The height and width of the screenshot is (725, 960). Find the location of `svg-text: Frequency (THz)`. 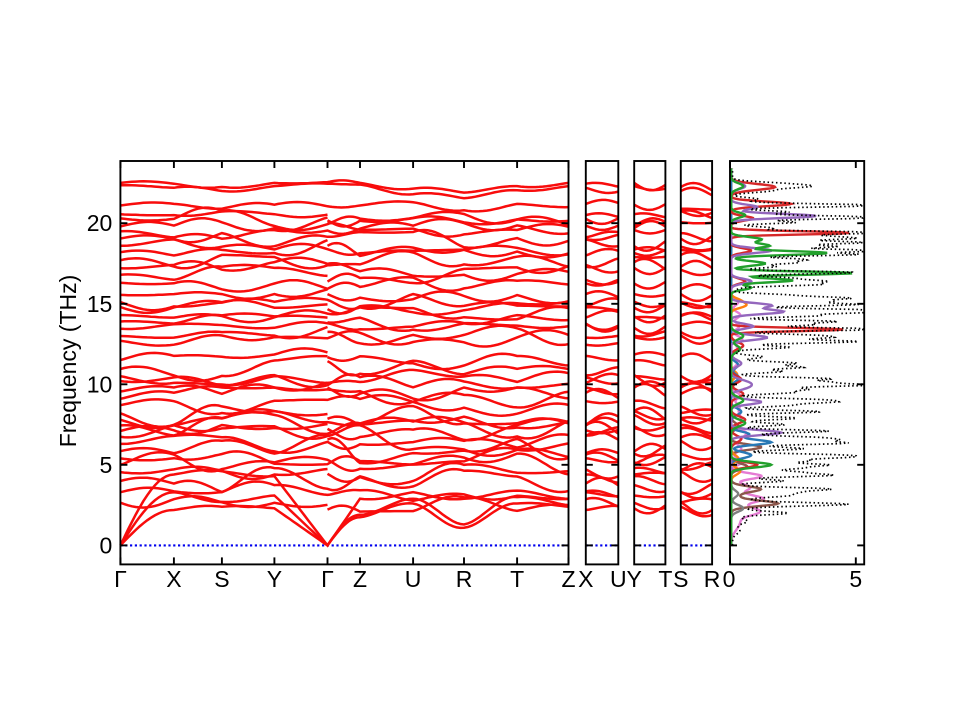

svg-text: Frequency (THz) is located at coordinates (68, 361).